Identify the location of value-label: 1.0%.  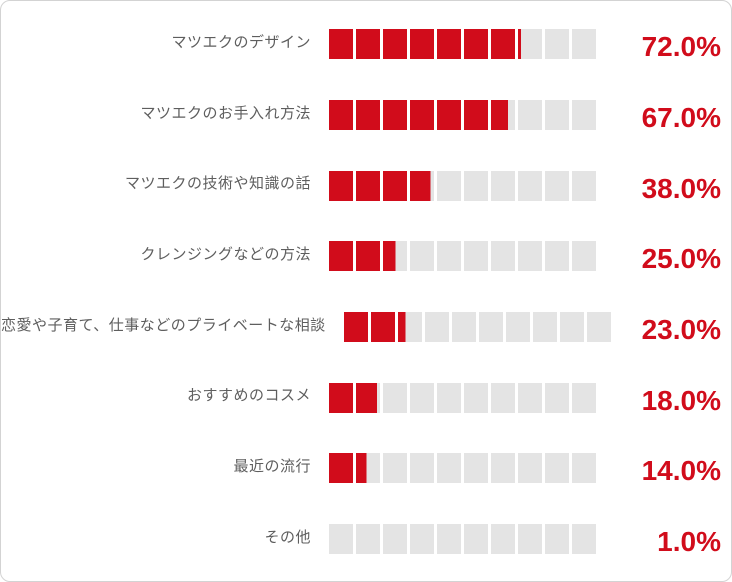
(689, 542).